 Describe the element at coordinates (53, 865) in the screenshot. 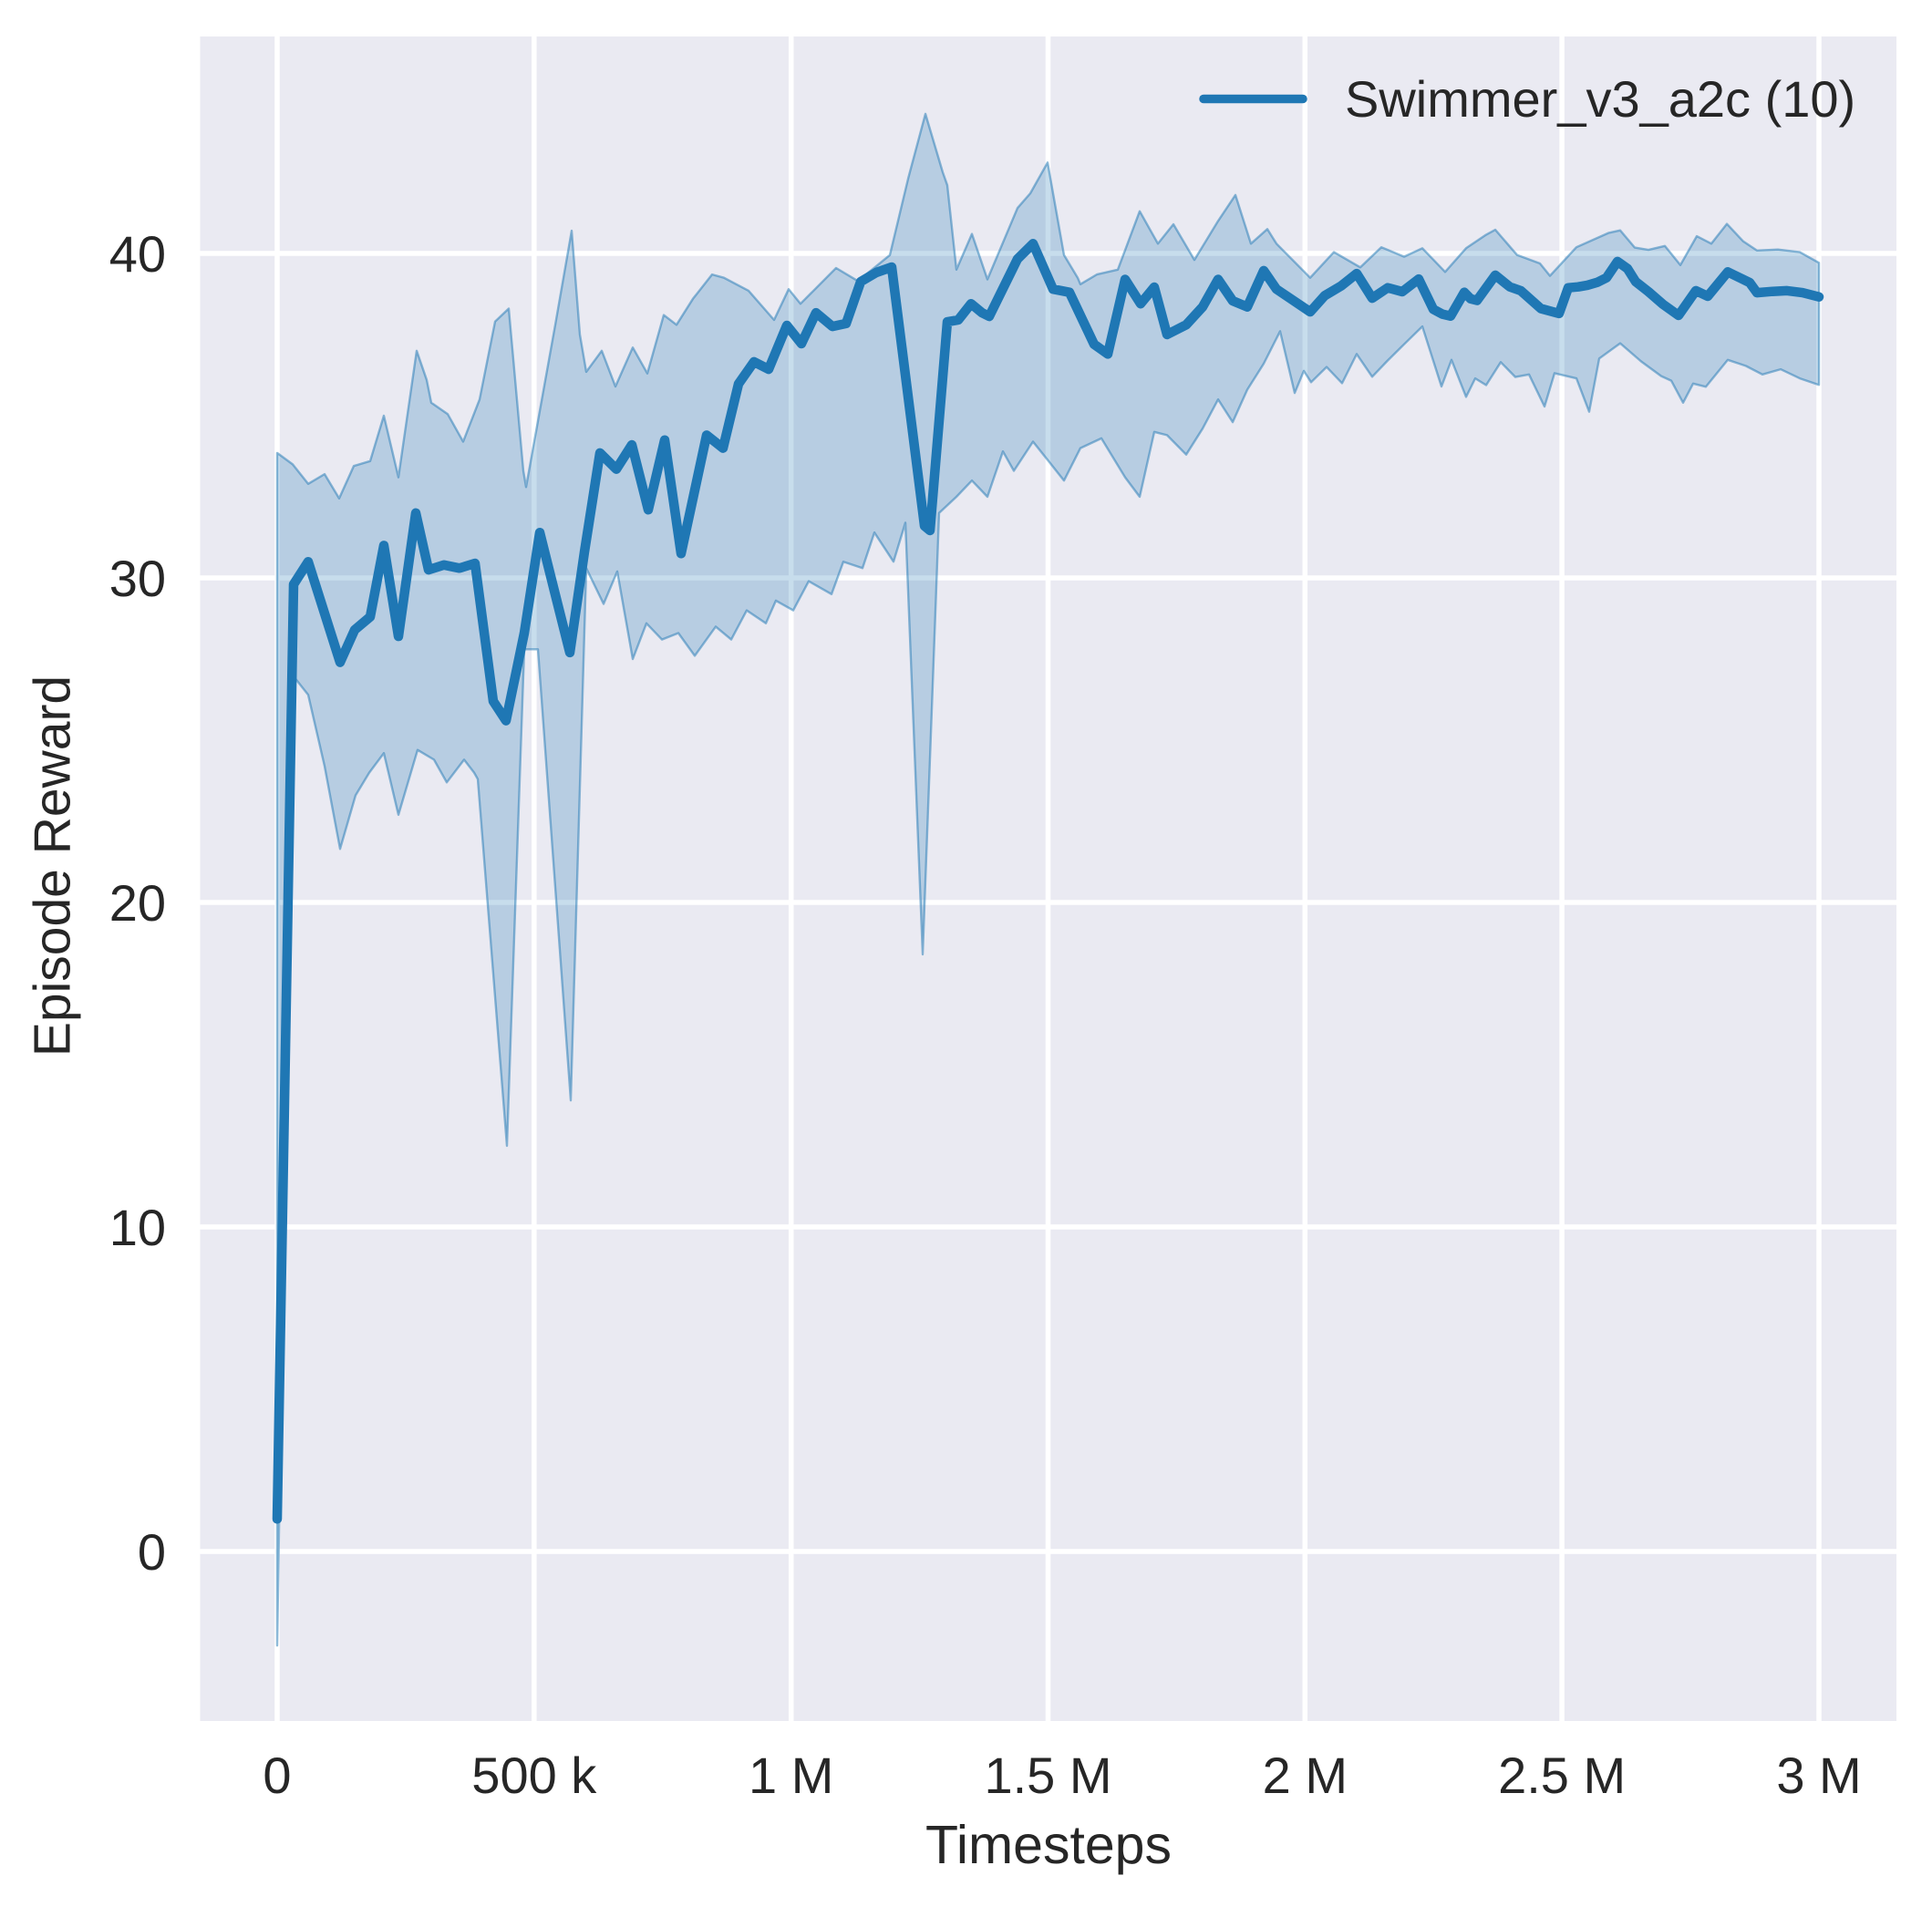

I see `svg-text: Episode Reward` at that location.